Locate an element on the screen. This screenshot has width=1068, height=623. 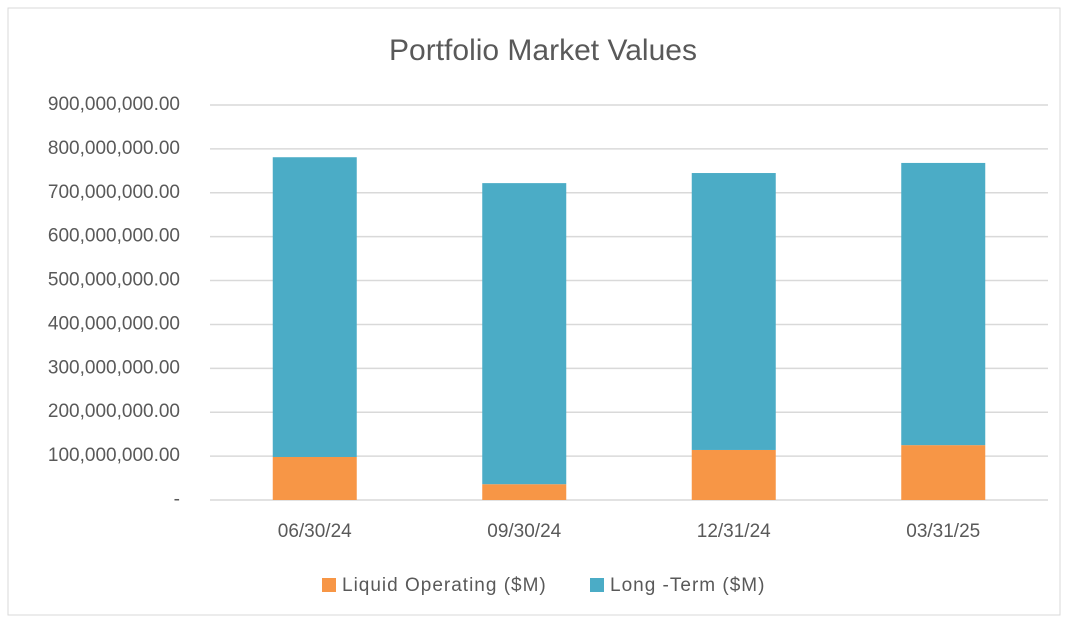
y-tick-label: - is located at coordinates (177, 499).